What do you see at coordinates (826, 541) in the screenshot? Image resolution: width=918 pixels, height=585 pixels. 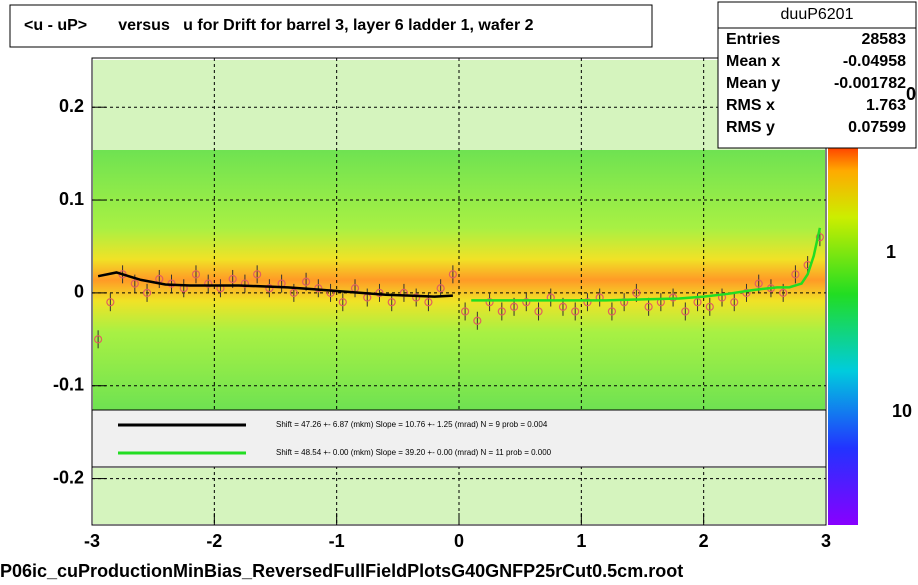 I see `x-tick-label: 3` at bounding box center [826, 541].